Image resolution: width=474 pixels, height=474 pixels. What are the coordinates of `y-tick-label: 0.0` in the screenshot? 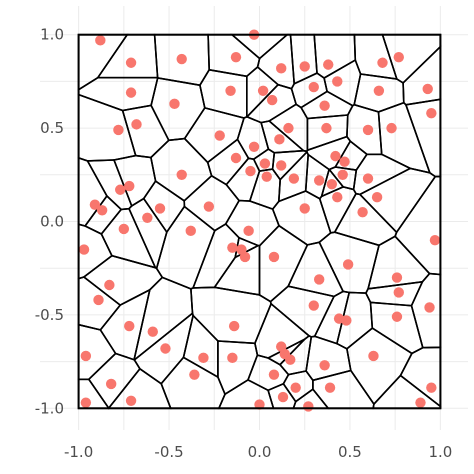 It's located at (52, 222).